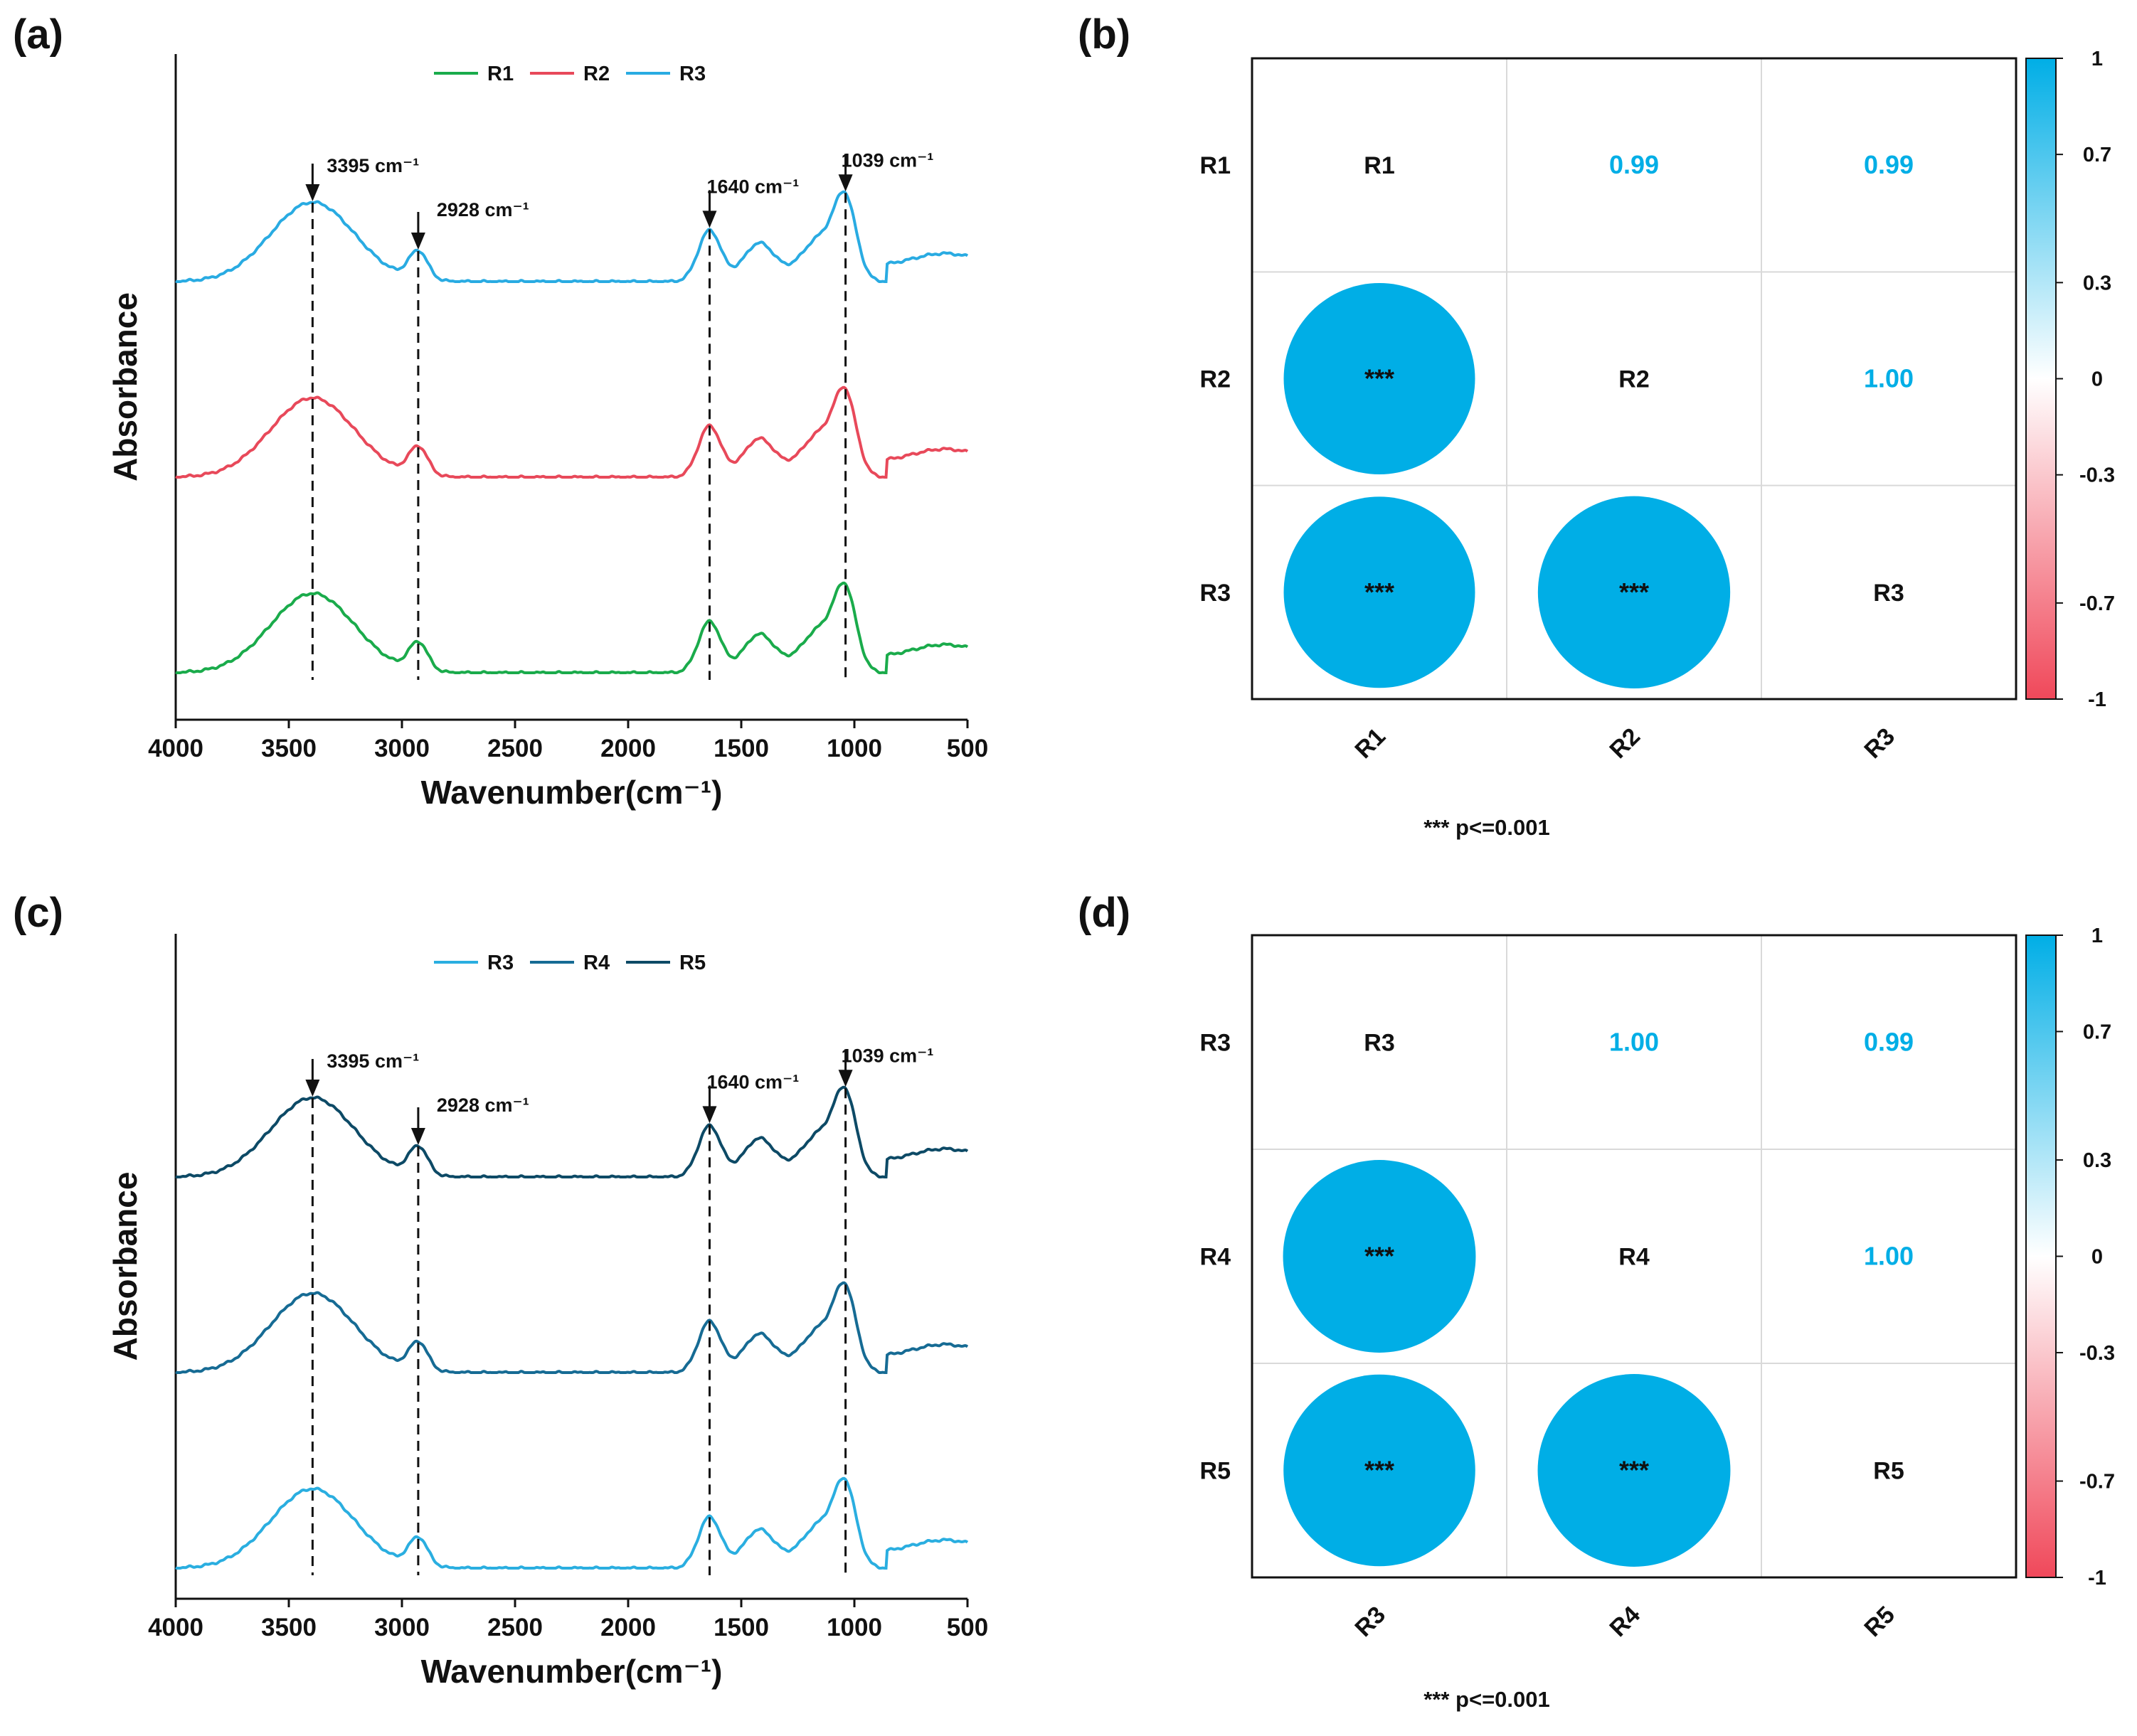 This screenshot has height=1736, width=2137. What do you see at coordinates (38, 913) in the screenshot?
I see `panel-label: (c)` at bounding box center [38, 913].